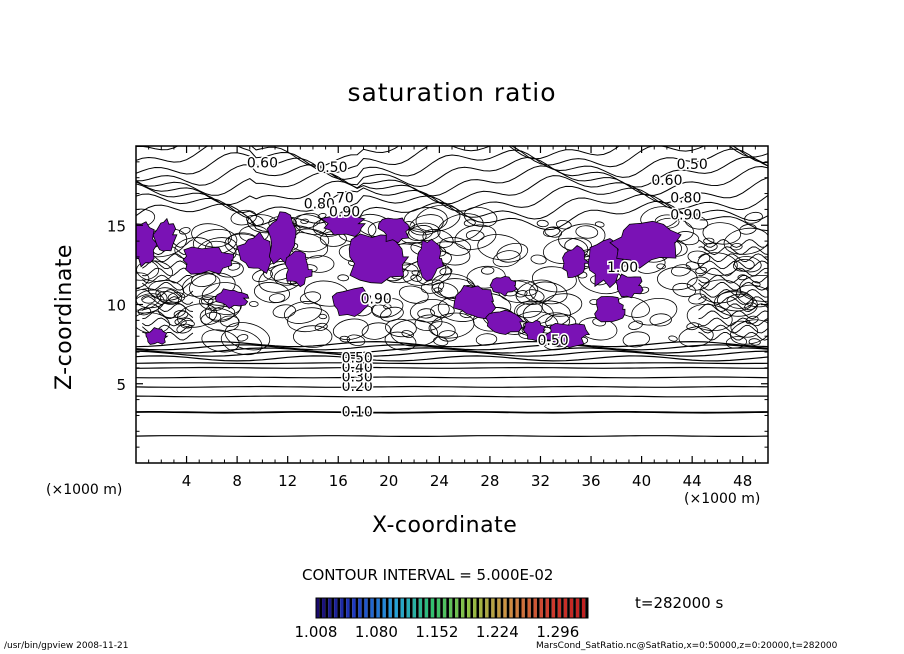 The height and width of the screenshot is (654, 904). What do you see at coordinates (66, 646) in the screenshot?
I see `footer-program-date: /usr/bin/gpview 2008-11-21` at bounding box center [66, 646].